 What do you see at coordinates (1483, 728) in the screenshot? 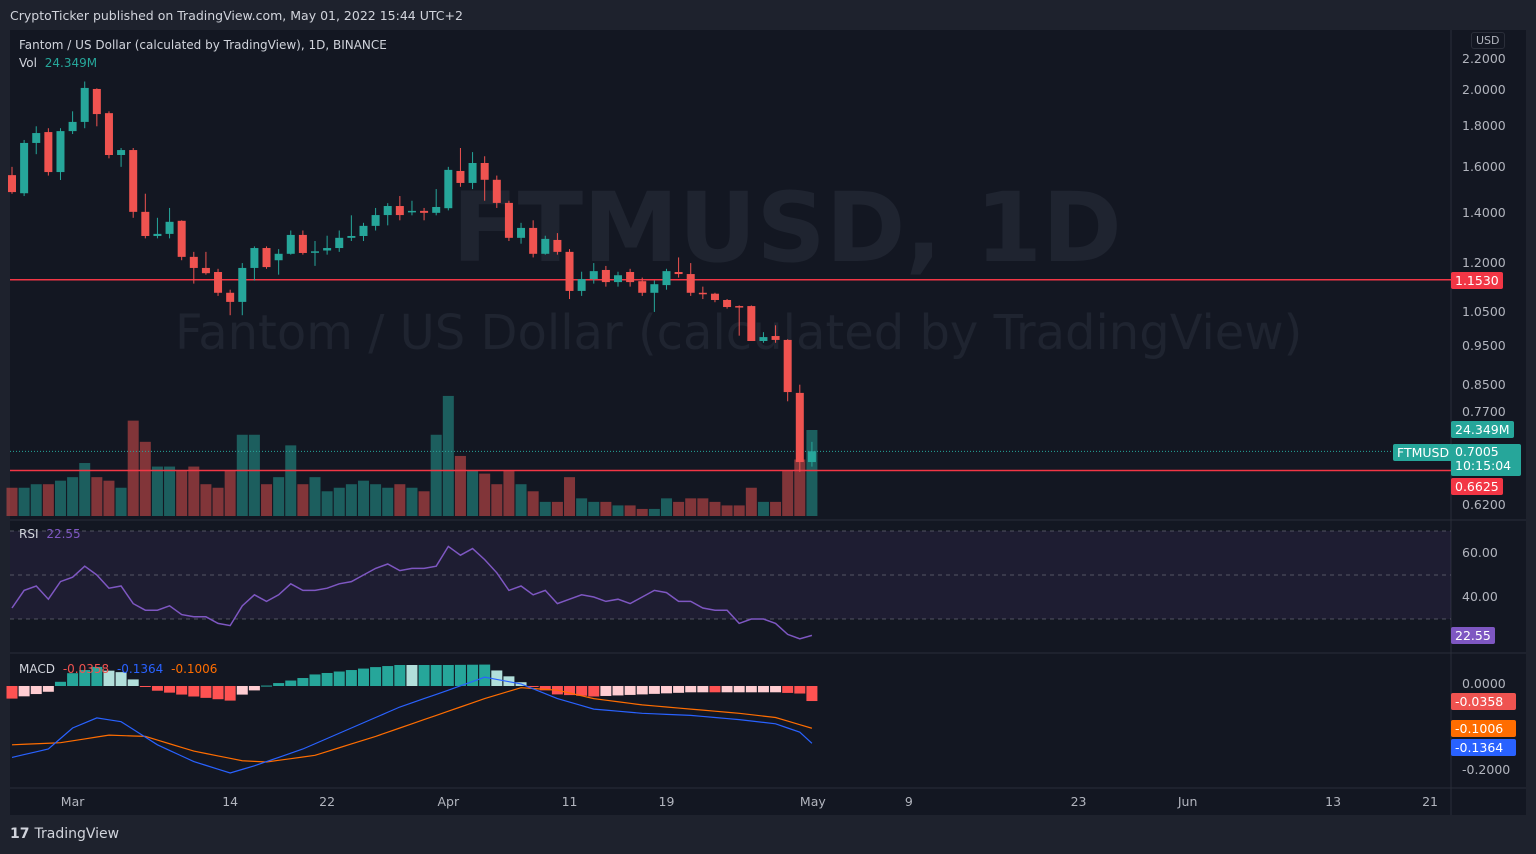
I see `macd-signal-tag: -0.1006` at bounding box center [1483, 728].